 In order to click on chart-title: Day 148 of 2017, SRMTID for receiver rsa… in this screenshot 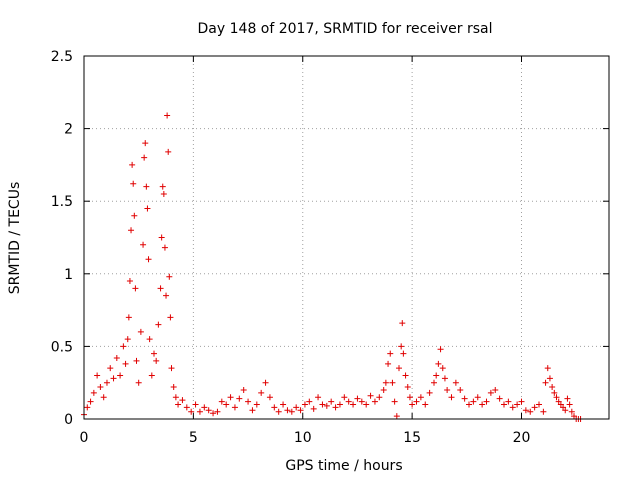, I will do `click(345, 29)`.